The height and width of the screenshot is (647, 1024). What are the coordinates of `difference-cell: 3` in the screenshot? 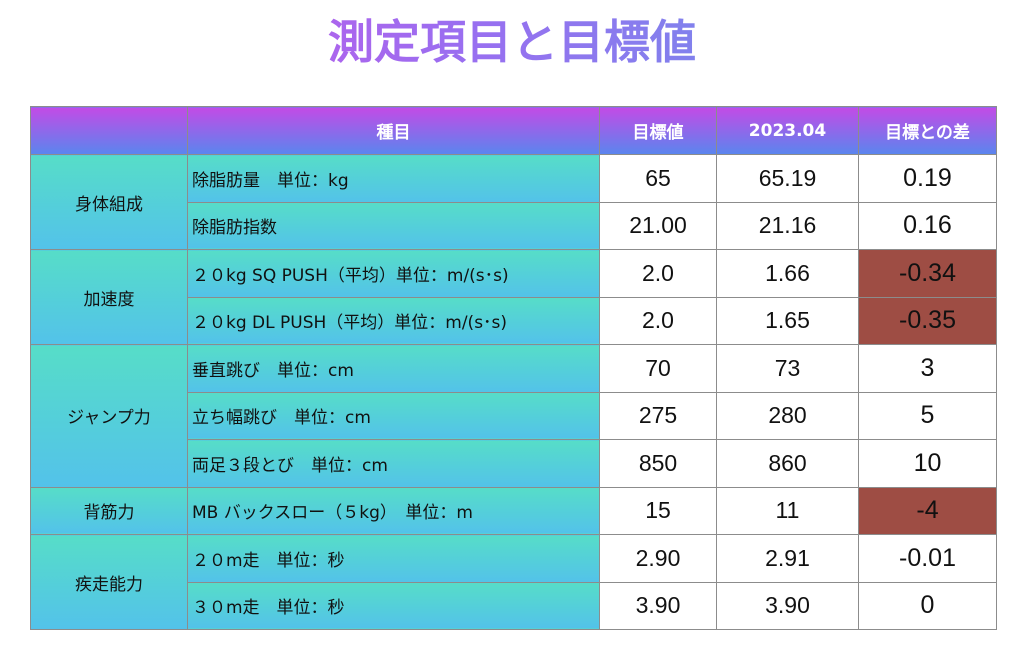 It's located at (927, 368).